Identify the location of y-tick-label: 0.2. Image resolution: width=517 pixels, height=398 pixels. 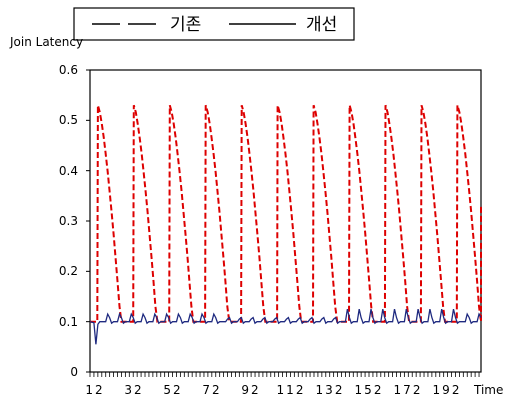
(68, 271).